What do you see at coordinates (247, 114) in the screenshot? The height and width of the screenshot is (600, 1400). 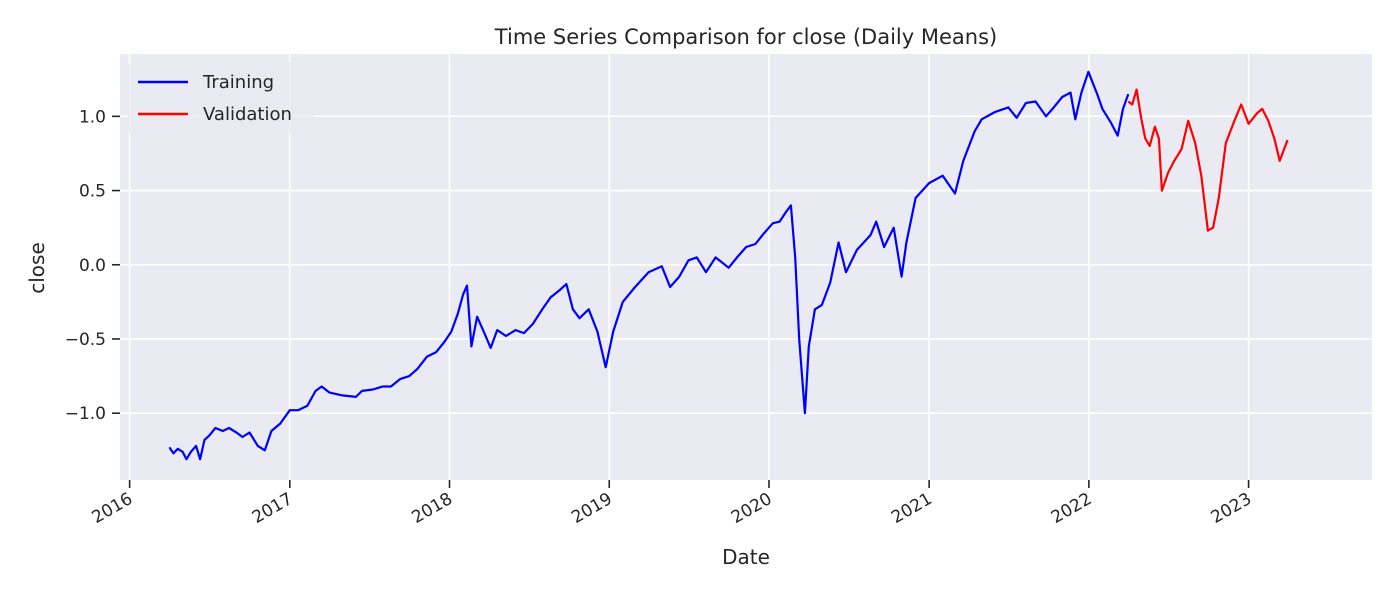 I see `legend-label-validation: Validation` at bounding box center [247, 114].